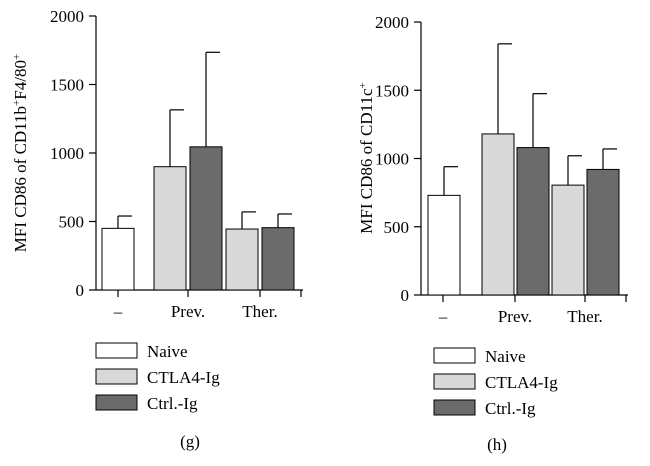 The height and width of the screenshot is (466, 650). I want to click on y-axis-label: MFI CD86 of CD11c+, so click(366, 158).